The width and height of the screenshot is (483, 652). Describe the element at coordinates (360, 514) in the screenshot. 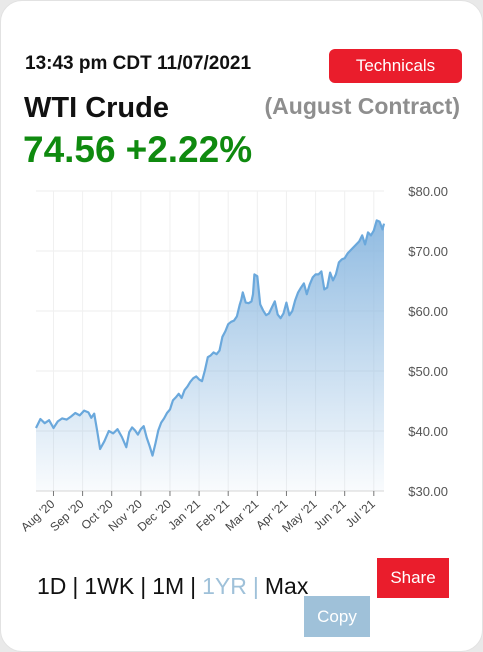

I see `x-tick-label: Jul '21` at that location.